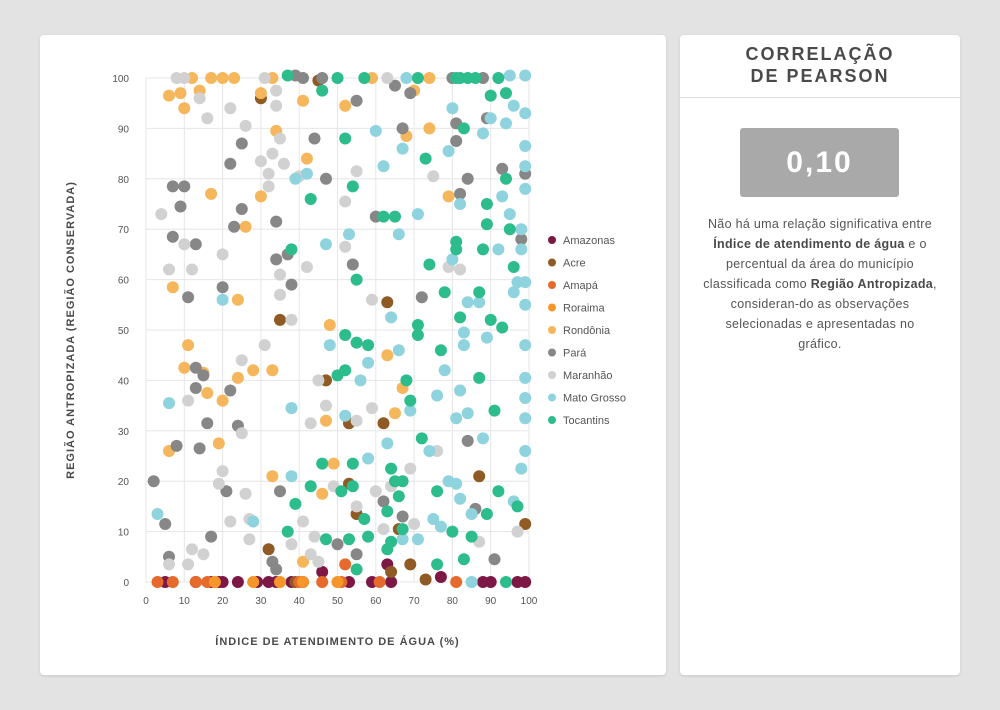 The width and height of the screenshot is (1000, 710). What do you see at coordinates (581, 286) in the screenshot?
I see `legend-label: Amapá` at bounding box center [581, 286].